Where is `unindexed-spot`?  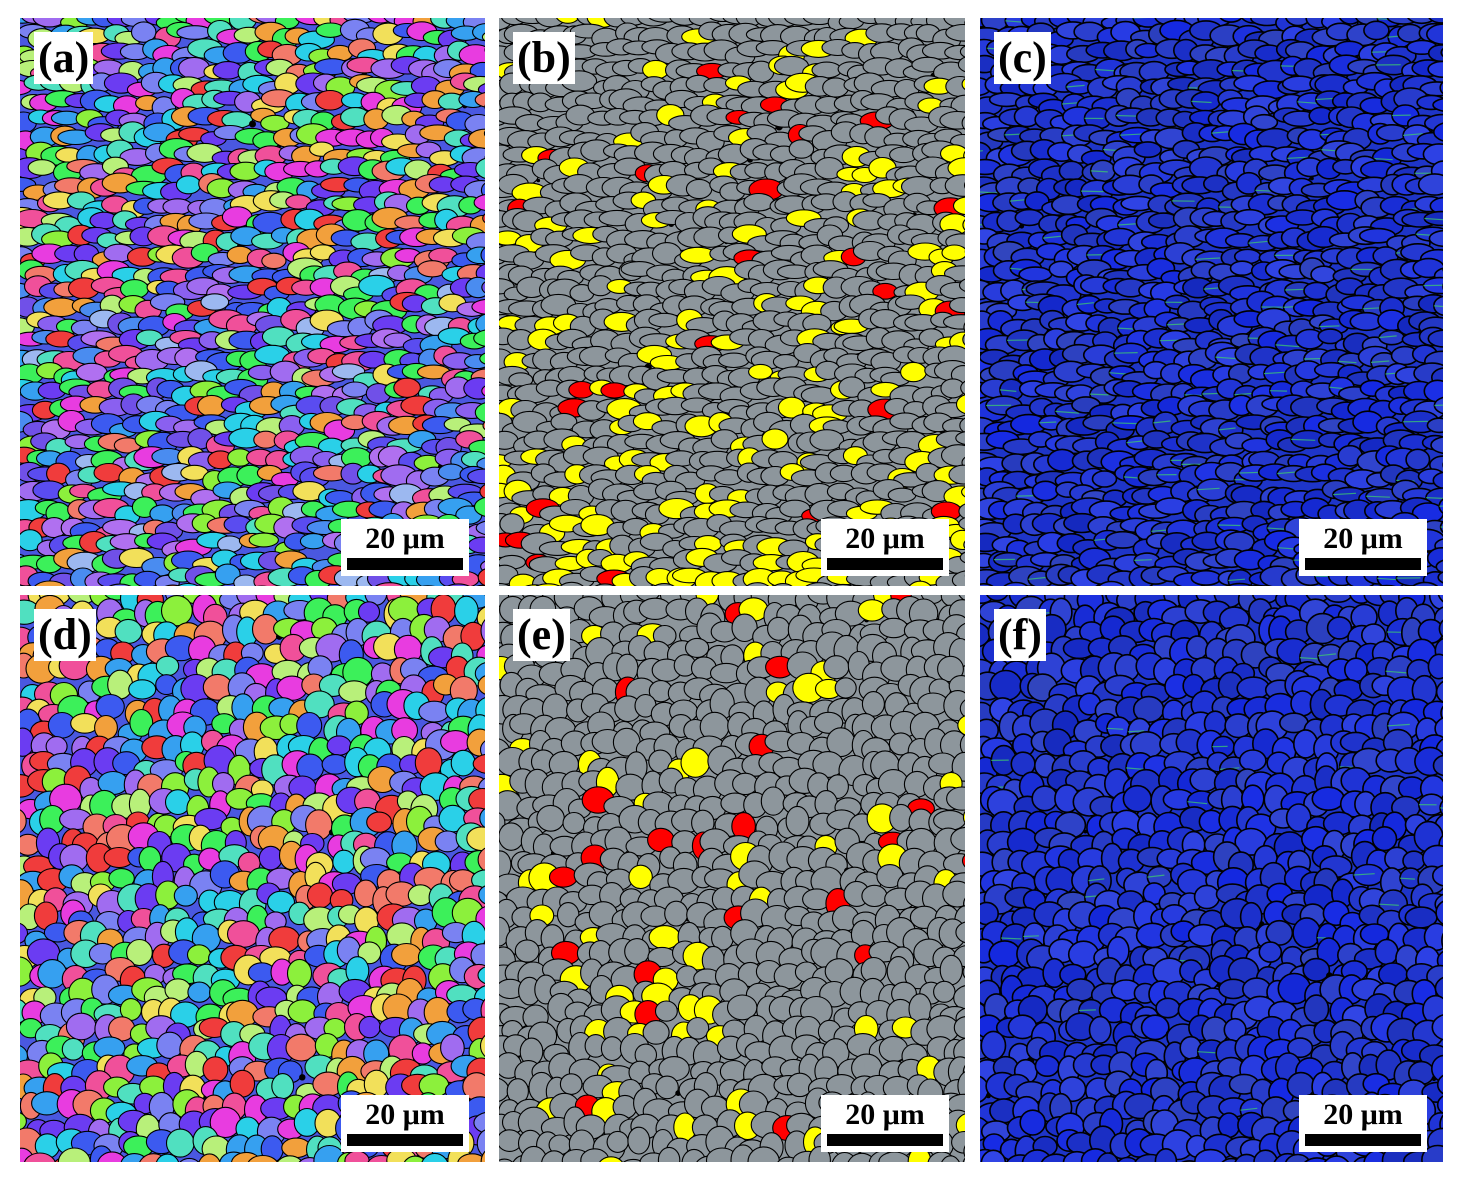 unindexed-spot is located at coordinates (1311, 178).